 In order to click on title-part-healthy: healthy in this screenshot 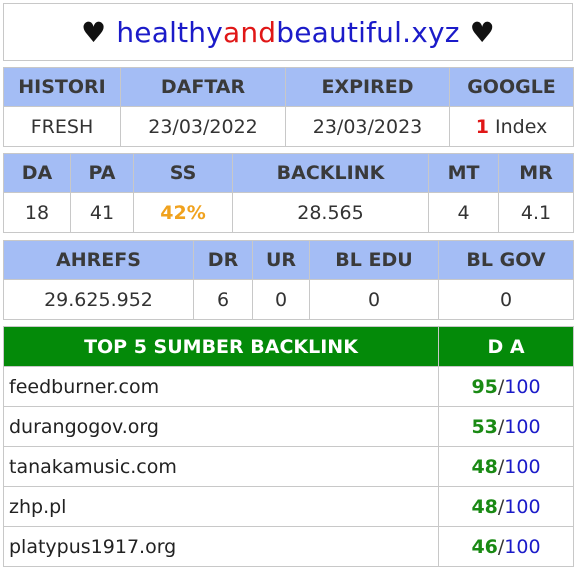, I will do `click(169, 32)`.